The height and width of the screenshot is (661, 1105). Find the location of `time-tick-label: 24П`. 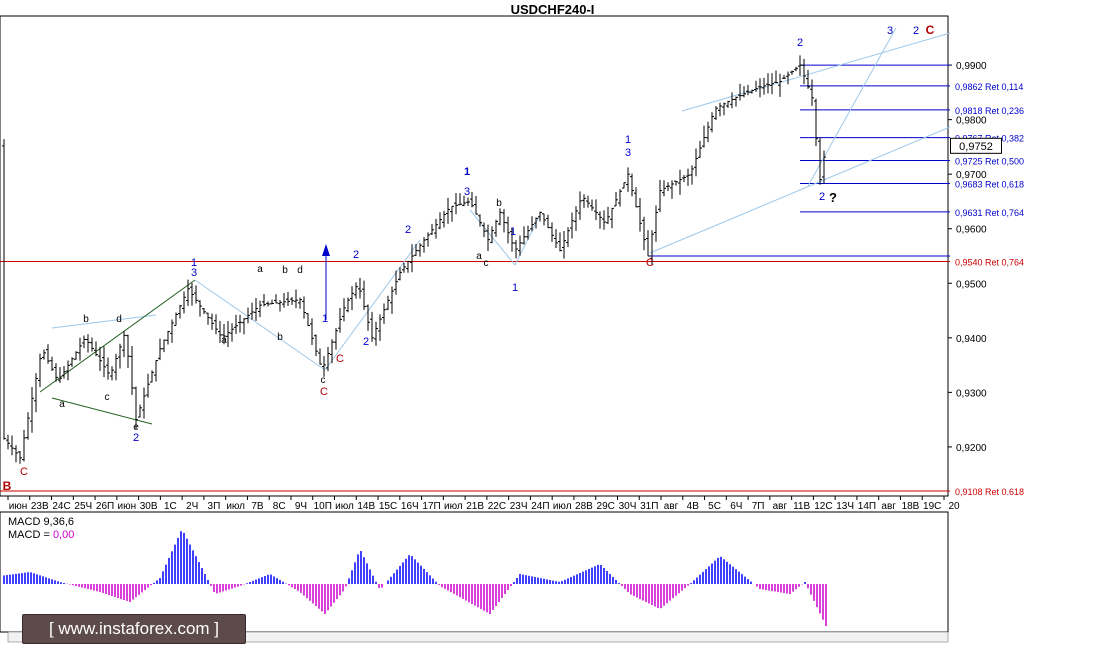

time-tick-label: 24П is located at coordinates (540, 506).